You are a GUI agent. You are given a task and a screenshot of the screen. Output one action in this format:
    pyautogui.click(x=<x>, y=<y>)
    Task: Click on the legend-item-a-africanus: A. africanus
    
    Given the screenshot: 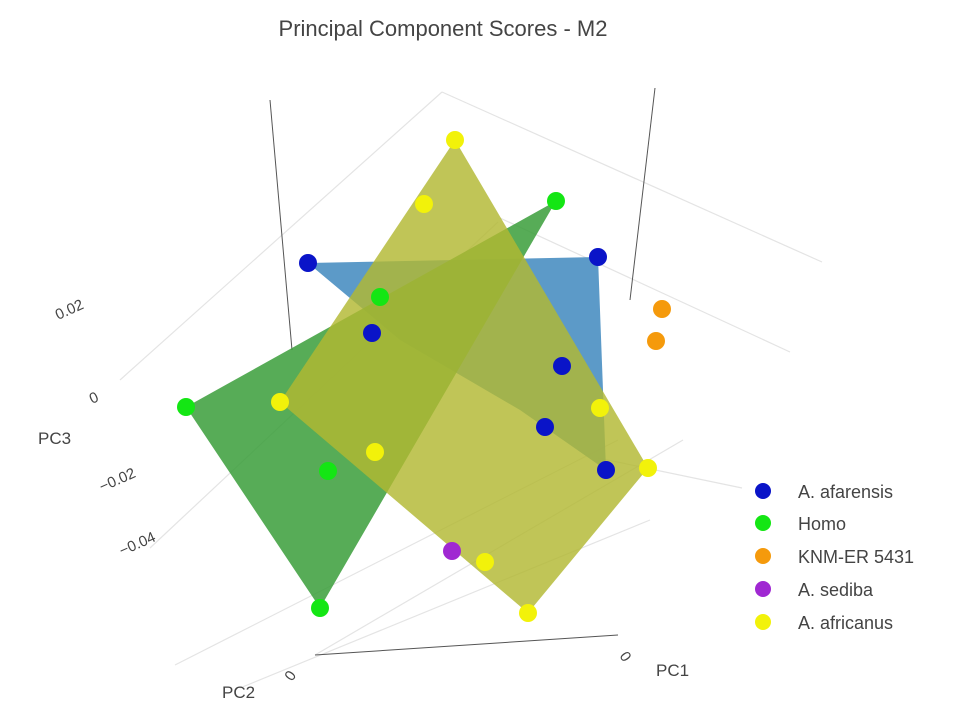 What is the action you would take?
    pyautogui.click(x=824, y=623)
    